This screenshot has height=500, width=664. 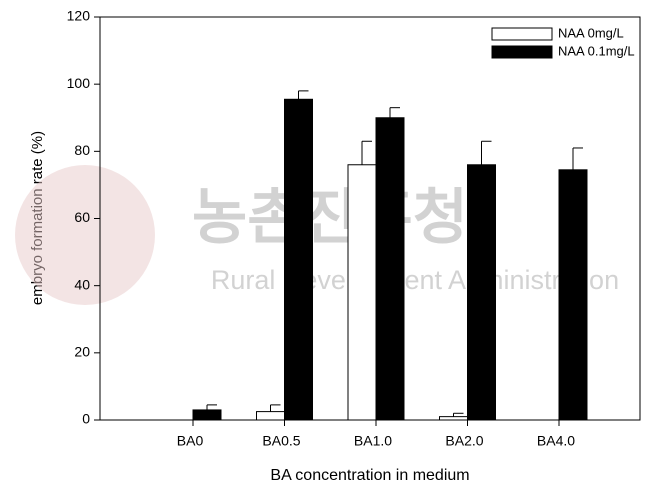 I want to click on y-tick-label: 100, so click(x=79, y=83).